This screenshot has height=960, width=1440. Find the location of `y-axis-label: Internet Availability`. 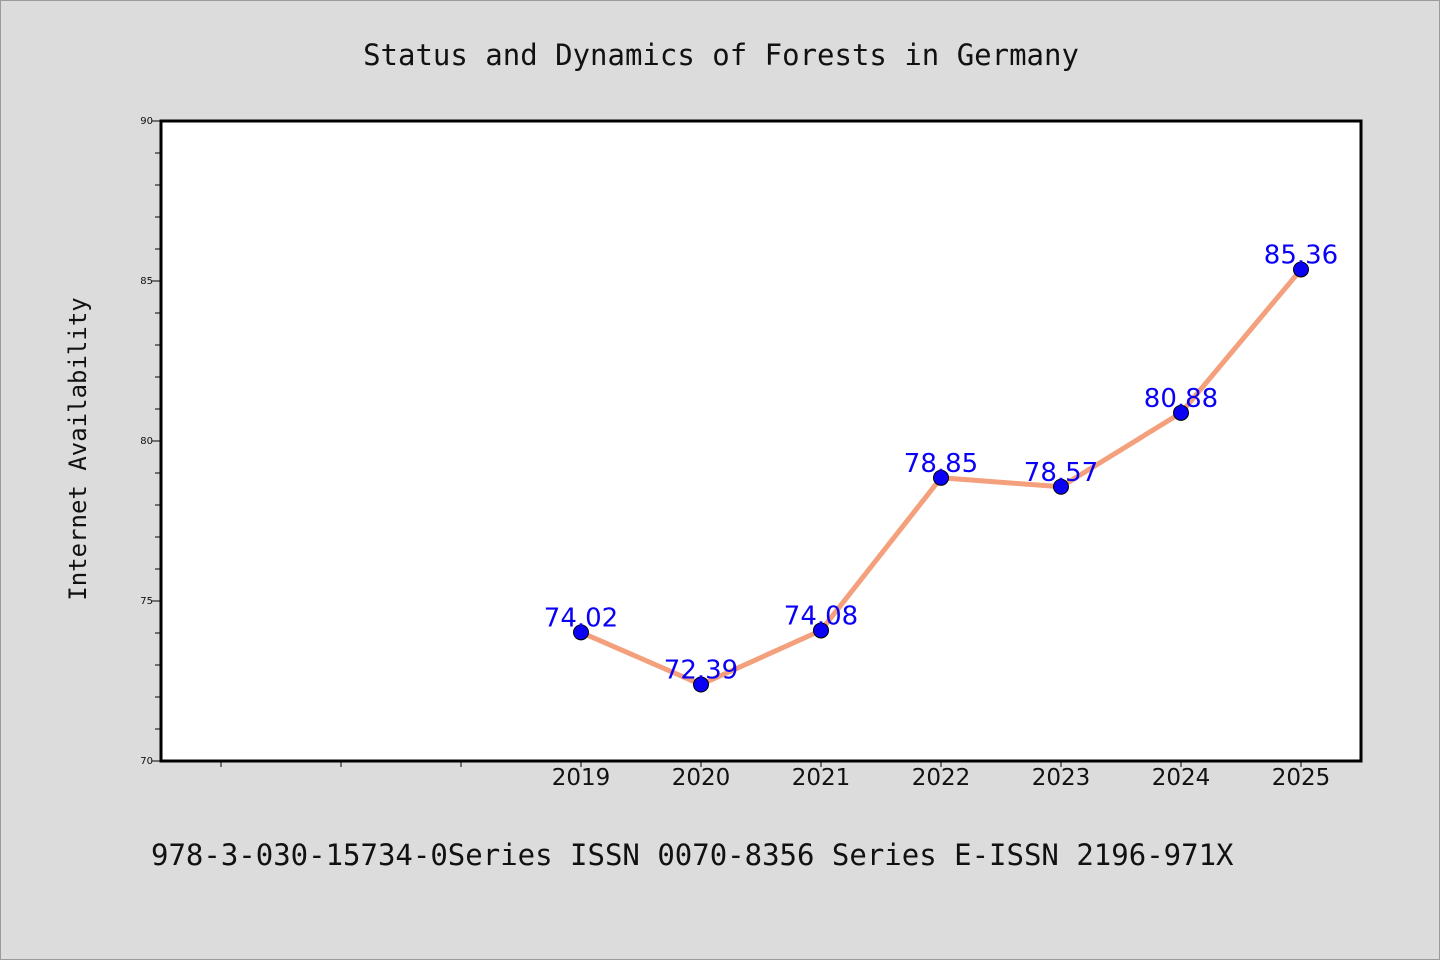

y-axis-label: Internet Availability is located at coordinates (78, 448).